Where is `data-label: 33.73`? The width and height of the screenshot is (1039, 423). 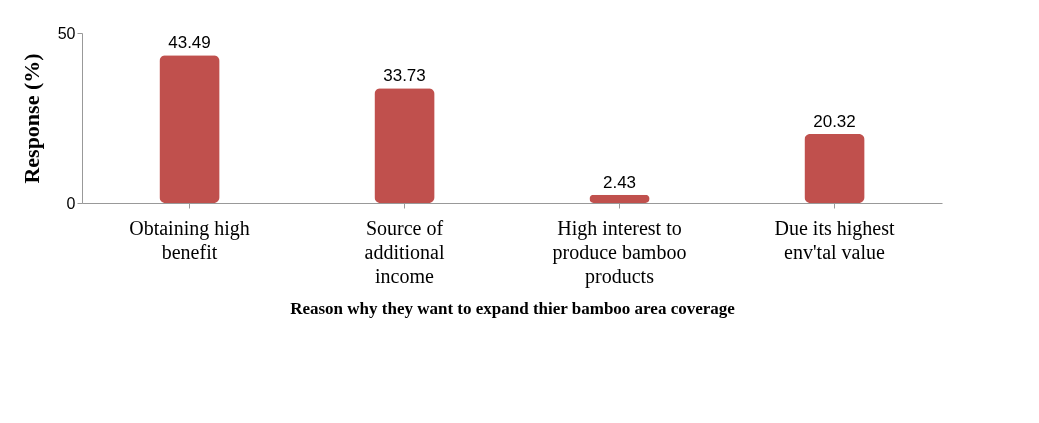 data-label: 33.73 is located at coordinates (404, 76).